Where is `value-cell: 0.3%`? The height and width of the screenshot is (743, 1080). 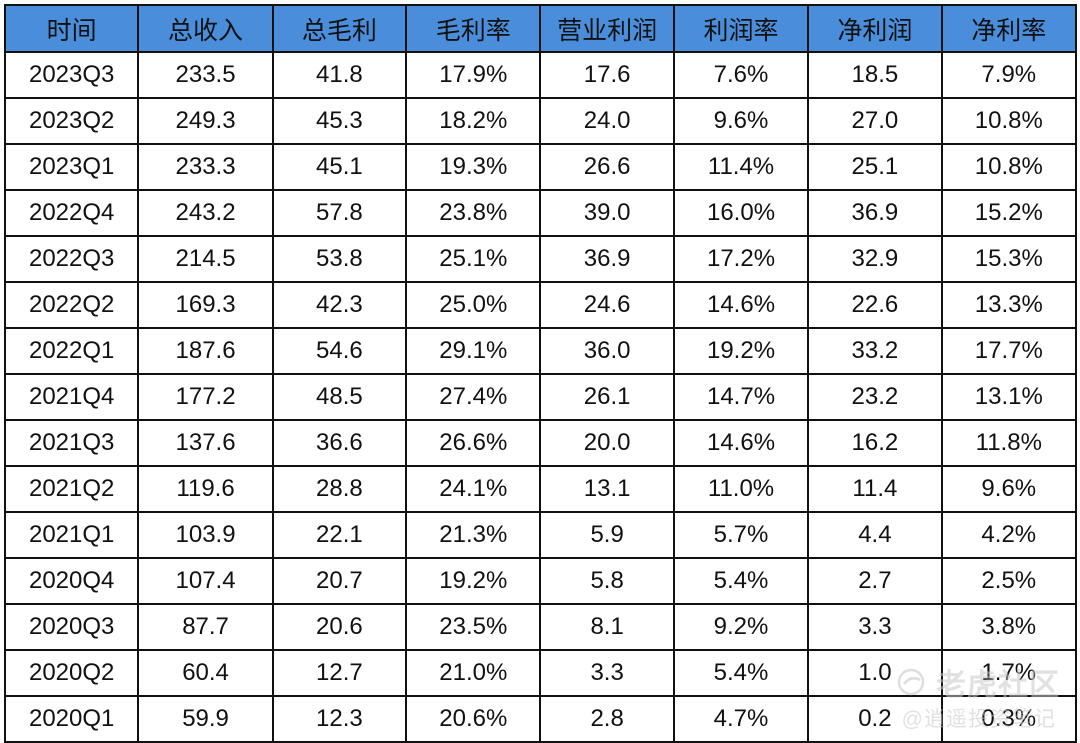 value-cell: 0.3% is located at coordinates (1009, 719).